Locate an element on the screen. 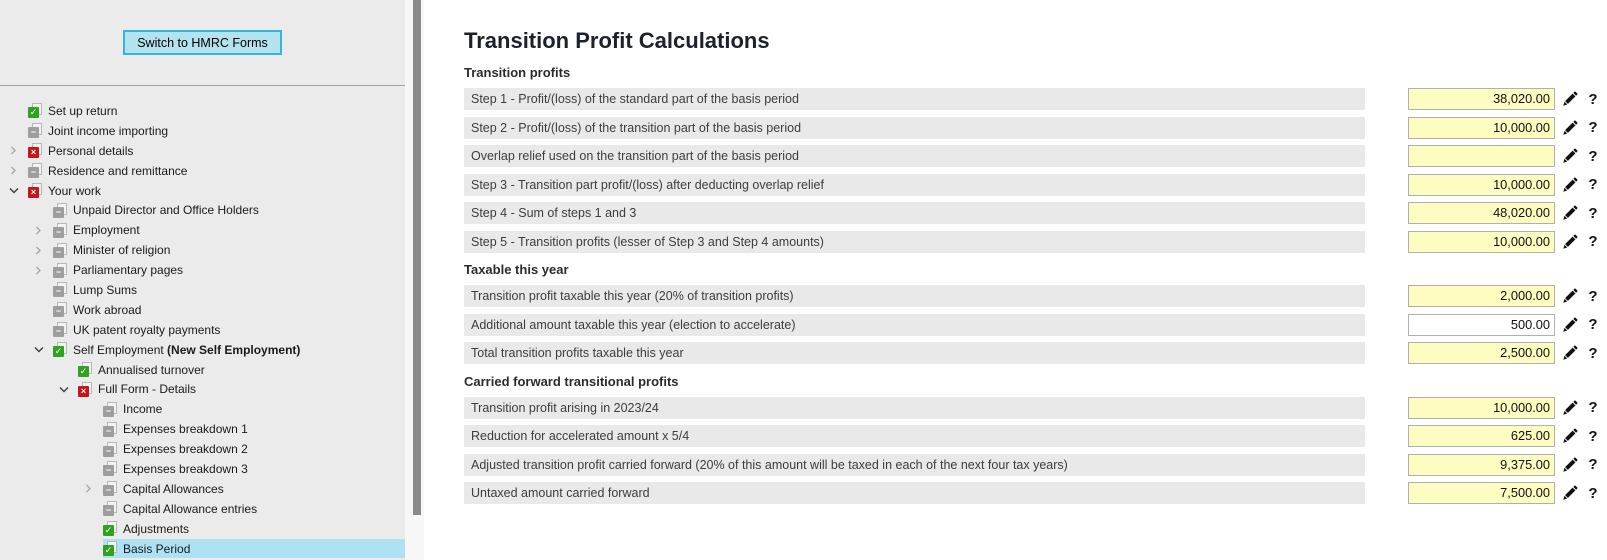  tree-item-body: − Joint income importing is located at coordinates (216, 131).